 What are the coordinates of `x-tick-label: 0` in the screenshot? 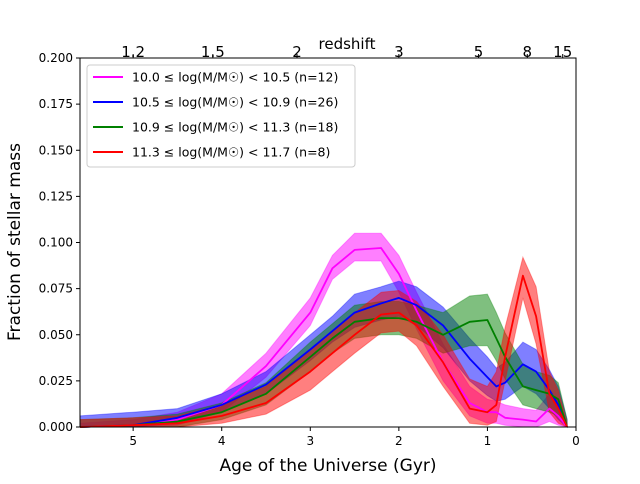 It's located at (576, 441).